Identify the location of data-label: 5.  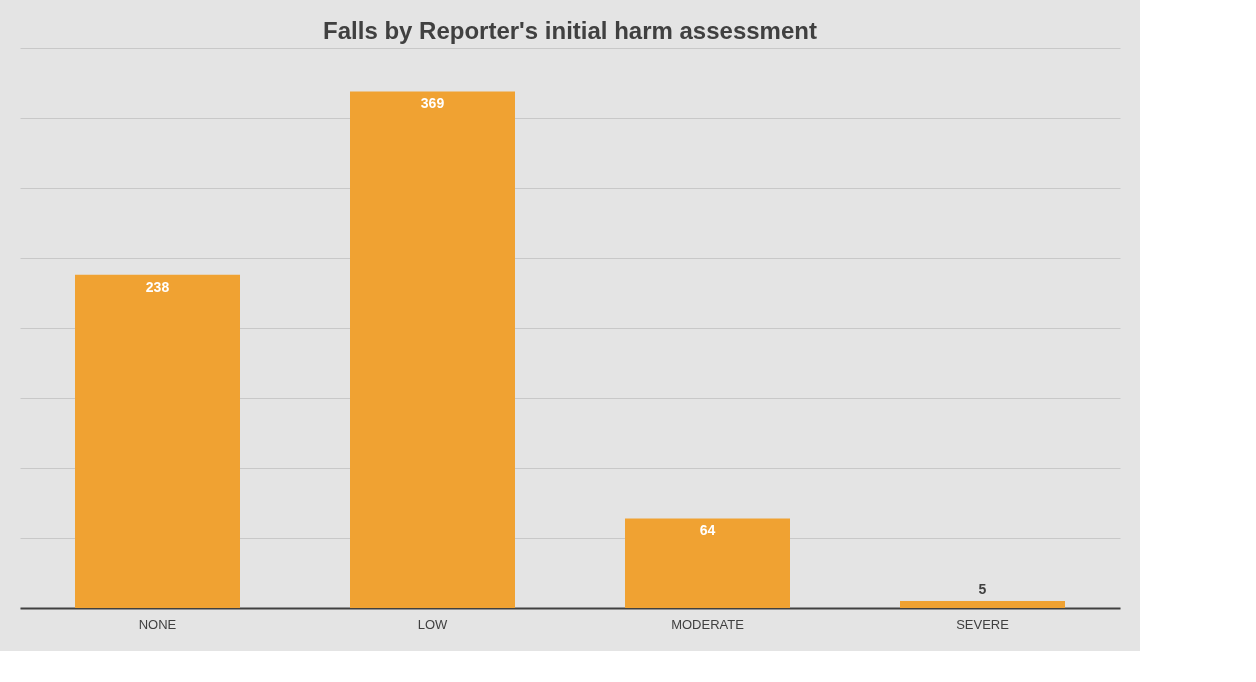
(982, 589).